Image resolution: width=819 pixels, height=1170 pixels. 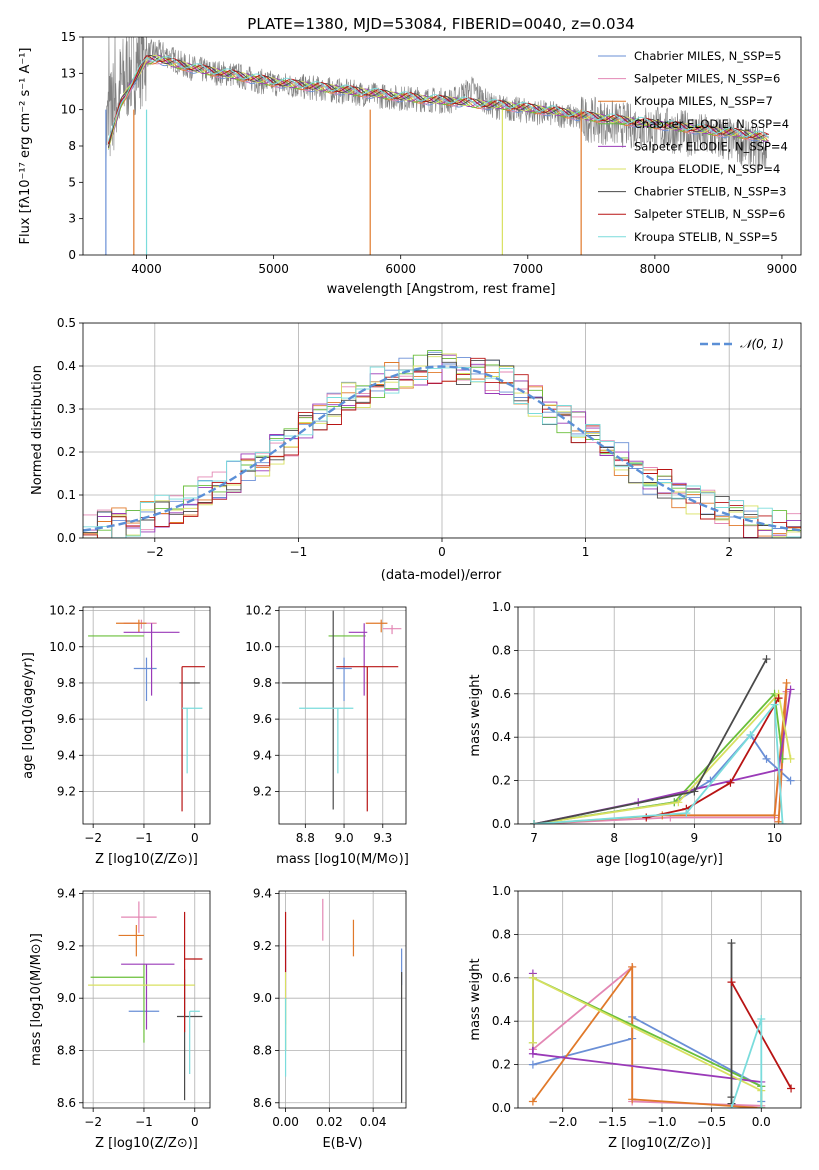 What do you see at coordinates (782, 269) in the screenshot?
I see `x-tick-label: 9000` at bounding box center [782, 269].